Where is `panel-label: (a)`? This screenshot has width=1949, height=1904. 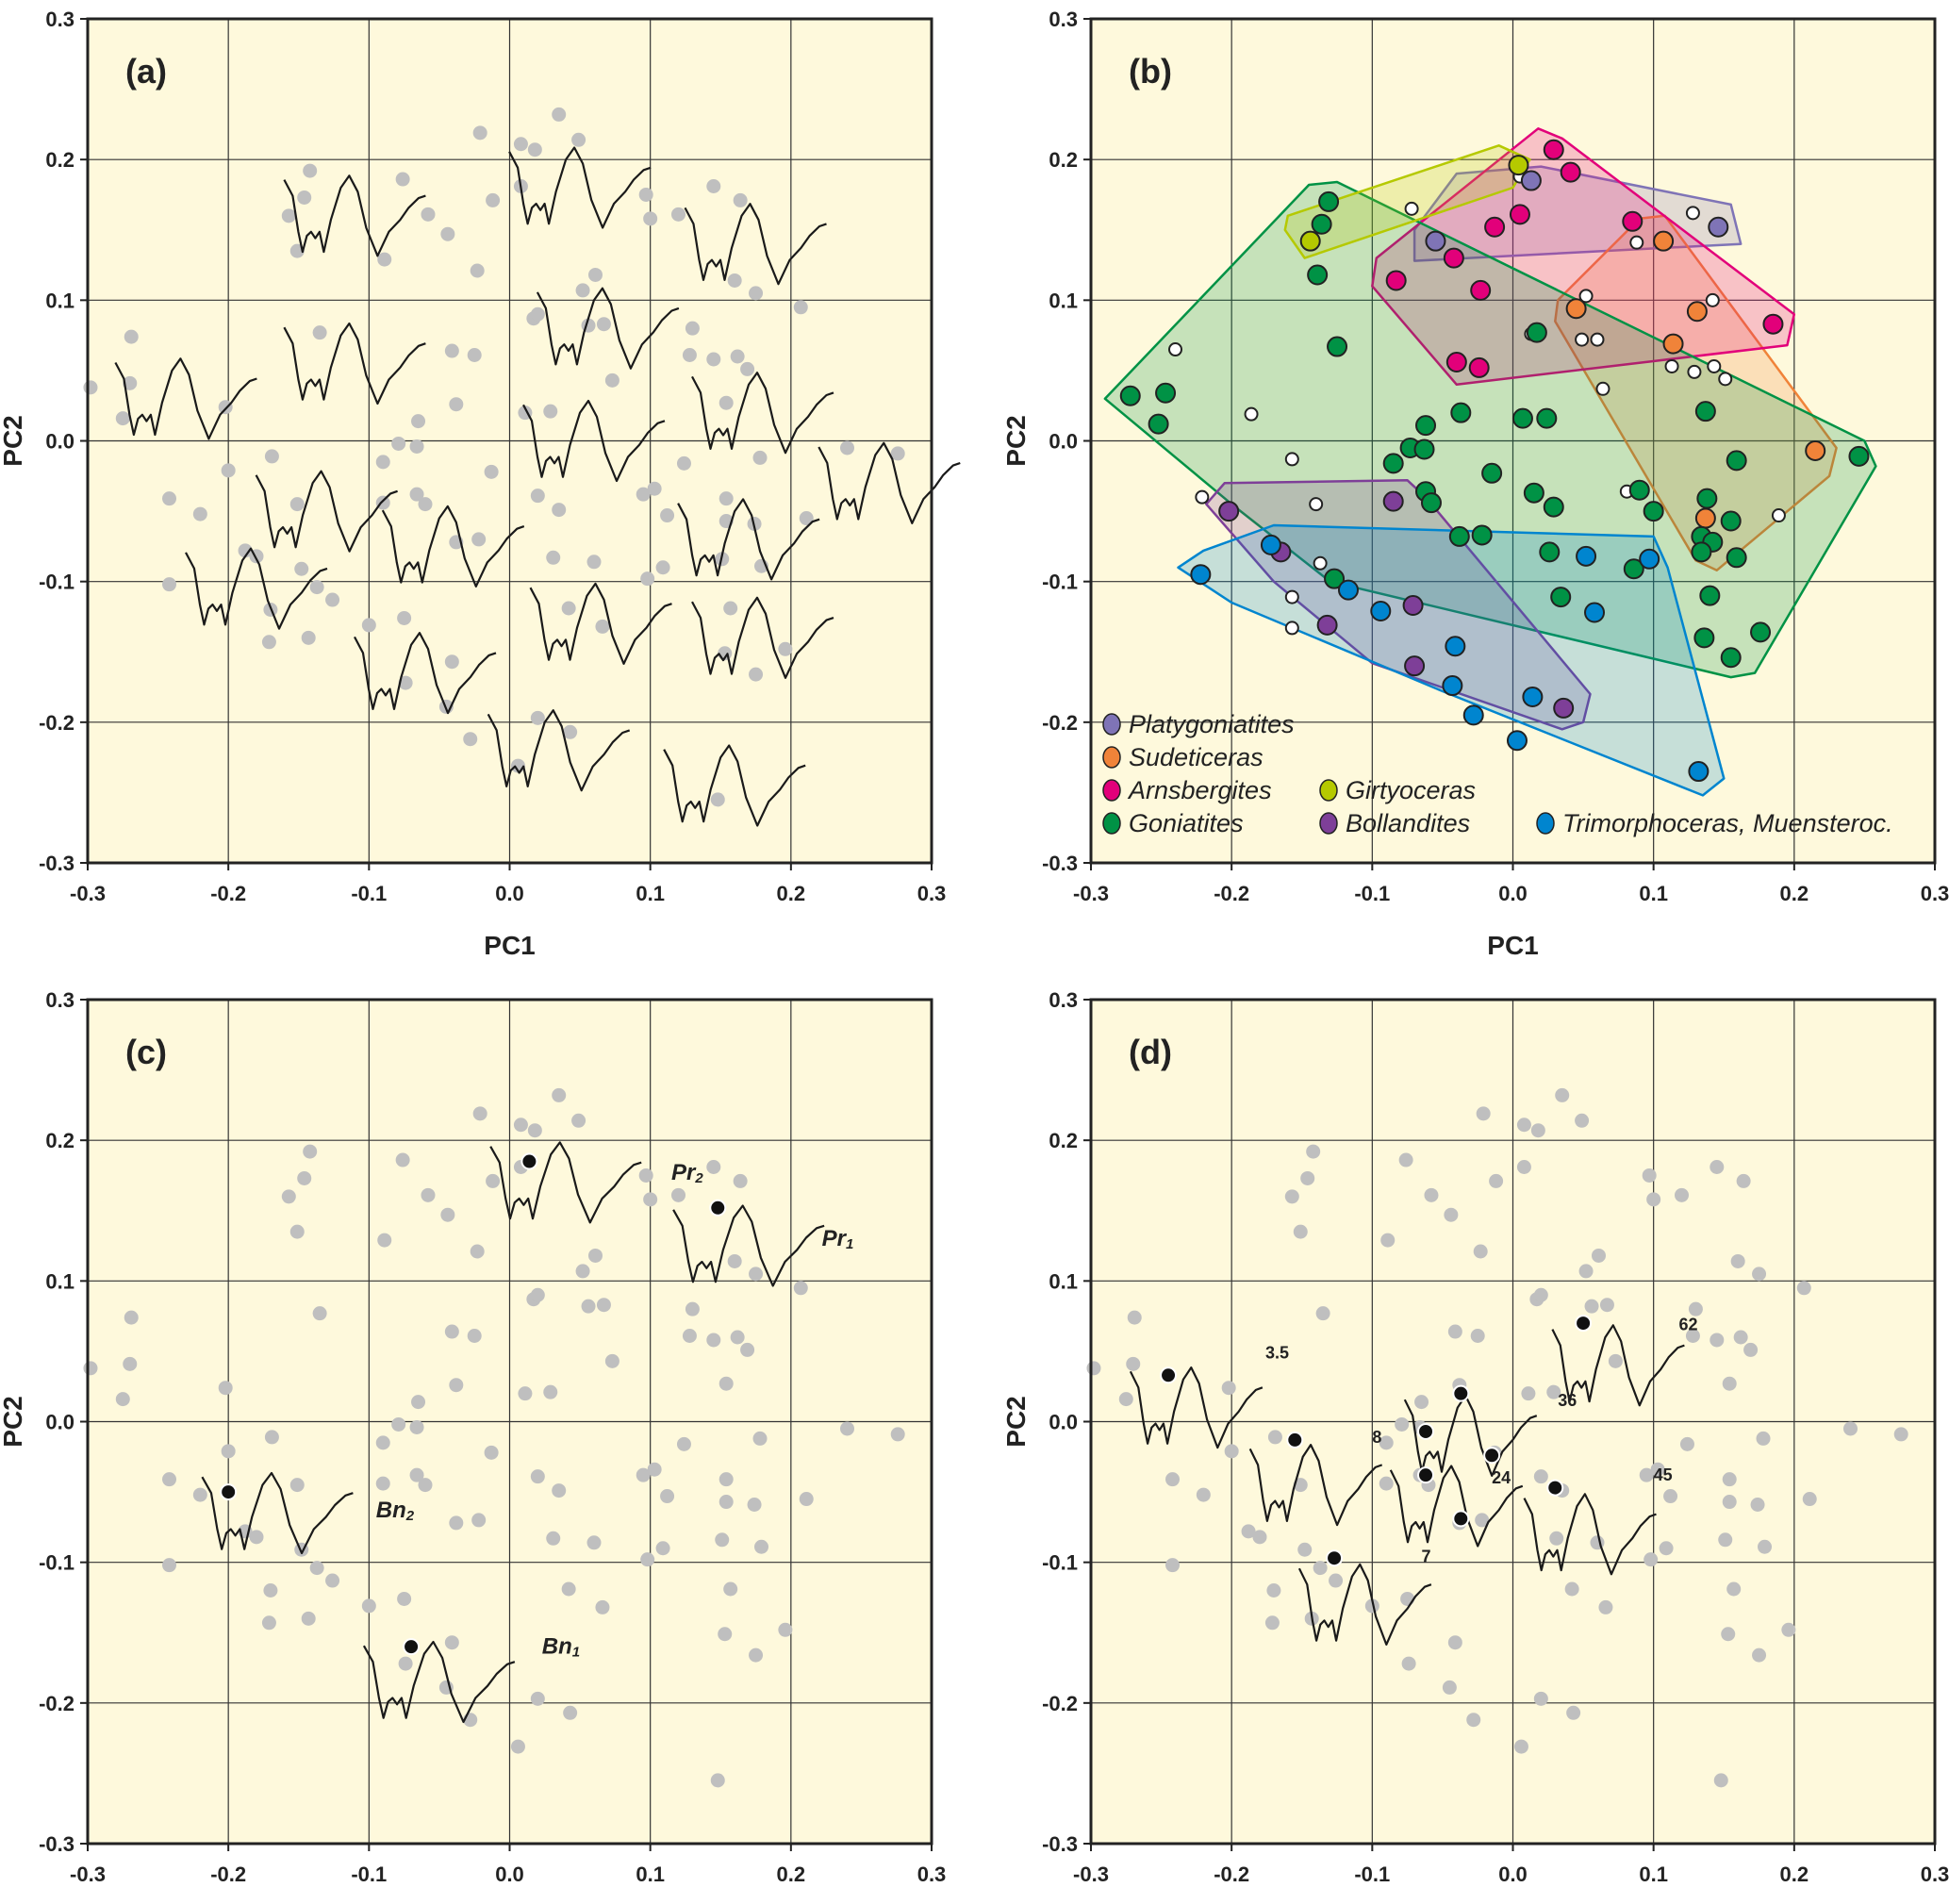
panel-label: (a) is located at coordinates (146, 71).